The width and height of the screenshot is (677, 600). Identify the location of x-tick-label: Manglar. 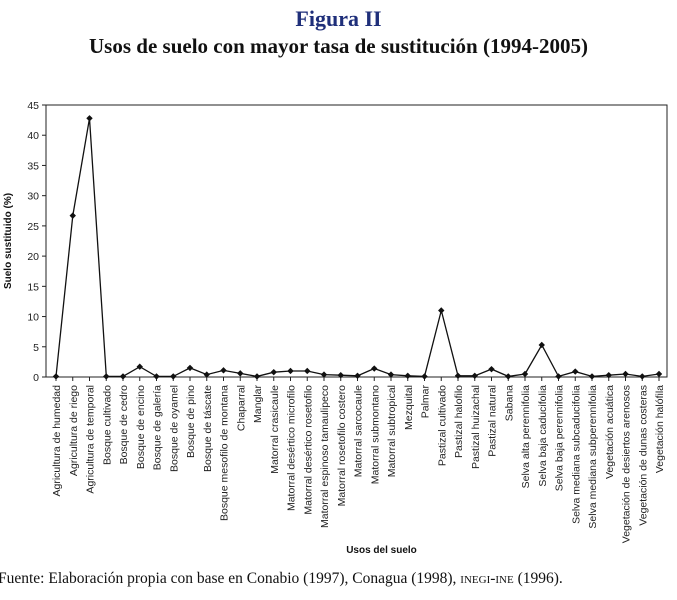
(258, 403).